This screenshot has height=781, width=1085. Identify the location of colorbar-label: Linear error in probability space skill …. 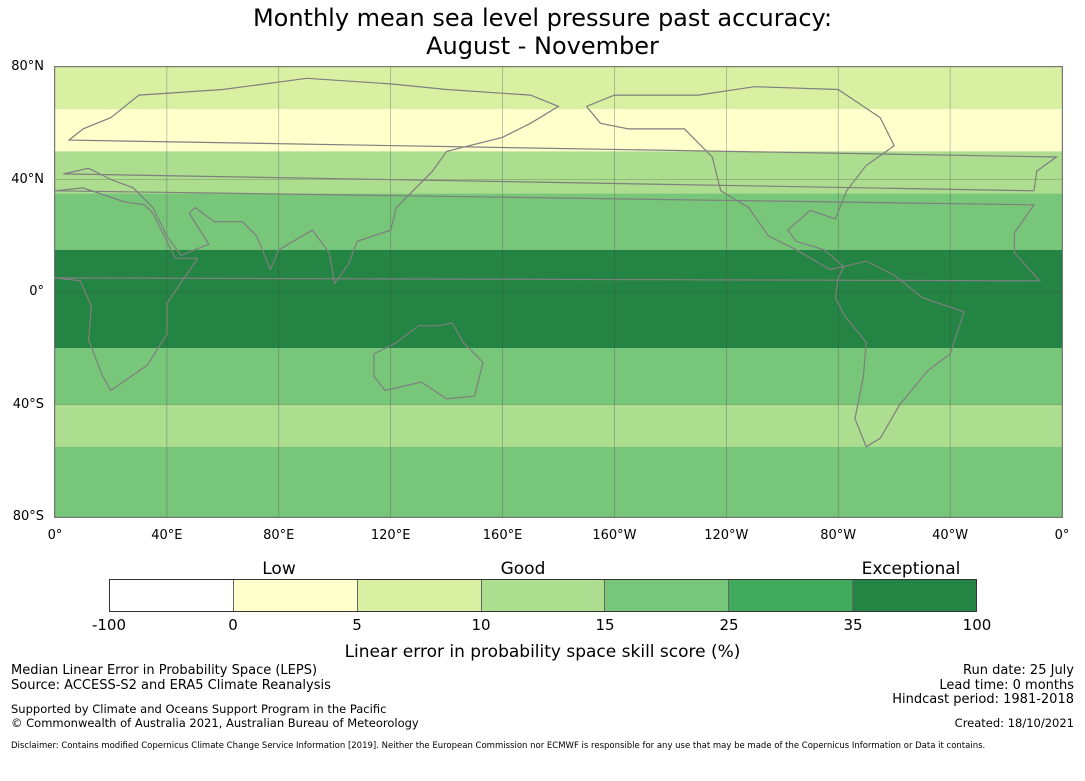
(542, 652).